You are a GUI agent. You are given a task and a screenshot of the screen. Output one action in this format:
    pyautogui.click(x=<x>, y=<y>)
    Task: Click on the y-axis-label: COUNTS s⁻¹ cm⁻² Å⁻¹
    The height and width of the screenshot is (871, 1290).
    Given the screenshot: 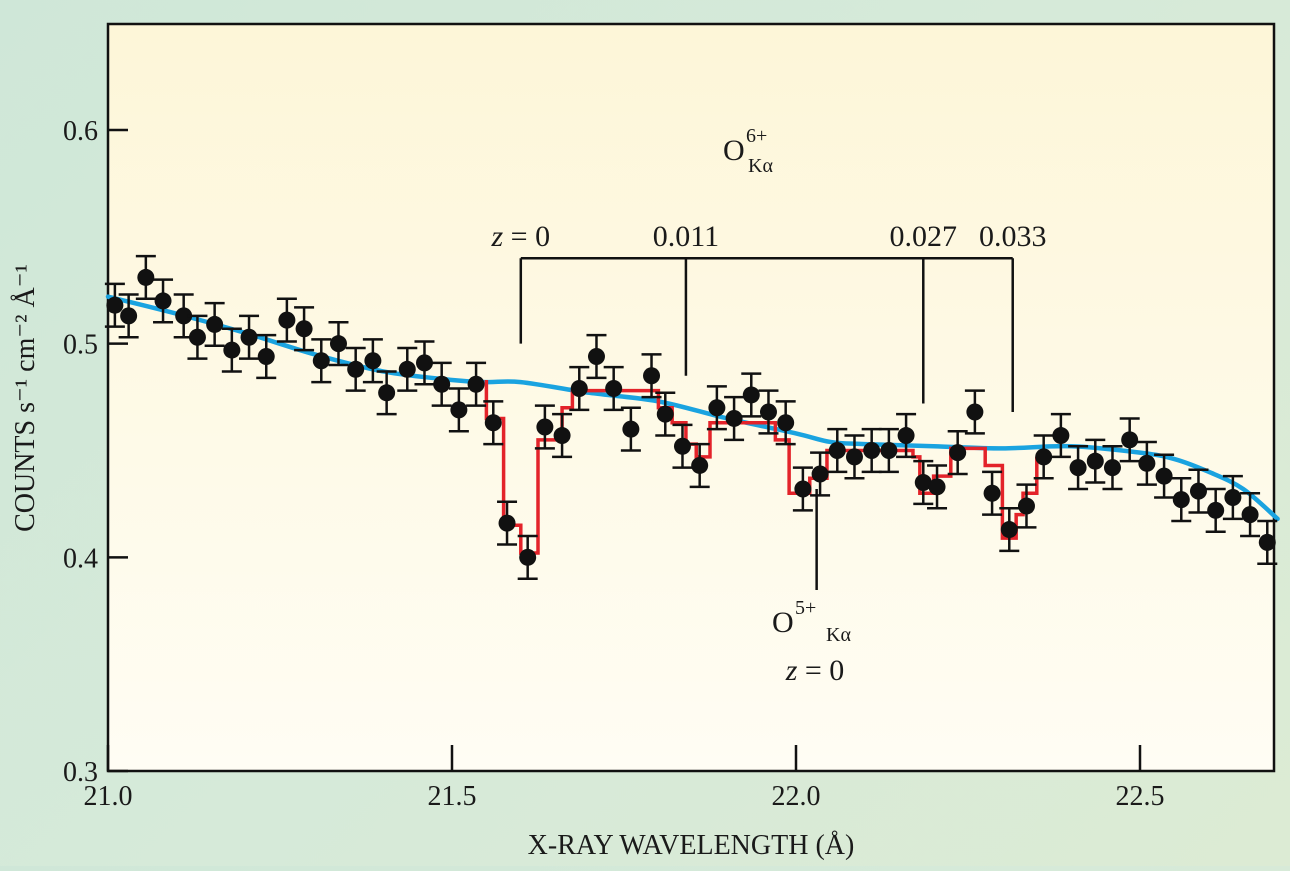 What is the action you would take?
    pyautogui.click(x=25, y=398)
    